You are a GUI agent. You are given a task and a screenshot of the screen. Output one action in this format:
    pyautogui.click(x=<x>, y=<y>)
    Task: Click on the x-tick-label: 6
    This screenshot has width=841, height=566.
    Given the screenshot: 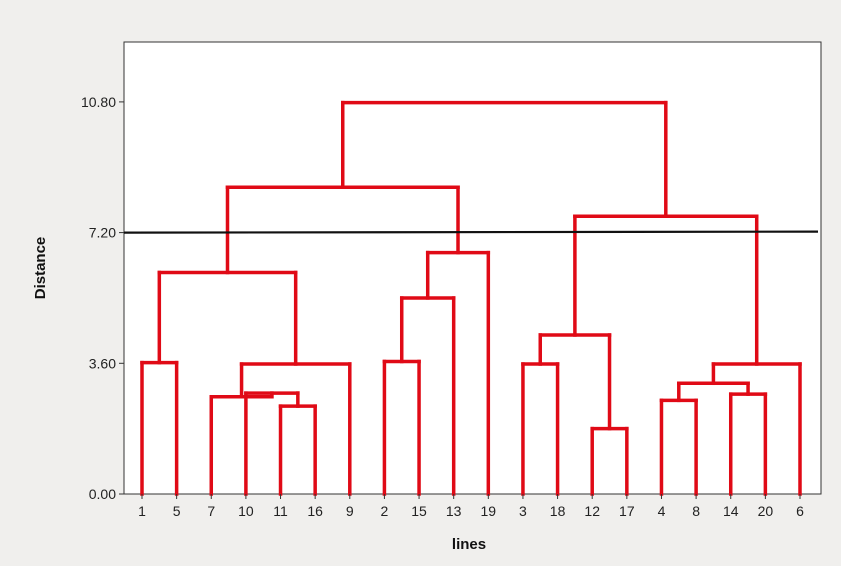 What is the action you would take?
    pyautogui.click(x=800, y=511)
    